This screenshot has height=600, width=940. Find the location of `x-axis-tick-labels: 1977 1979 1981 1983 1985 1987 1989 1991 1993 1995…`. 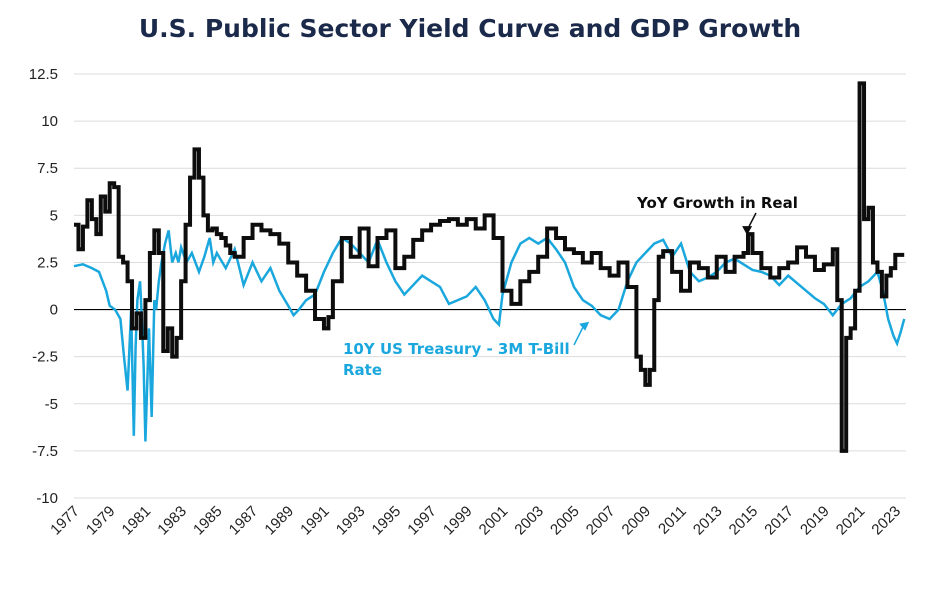

x-axis-tick-labels: 1977 1979 1981 1983 1985 1987 1989 1991 1993 1995… is located at coordinates (475, 521).